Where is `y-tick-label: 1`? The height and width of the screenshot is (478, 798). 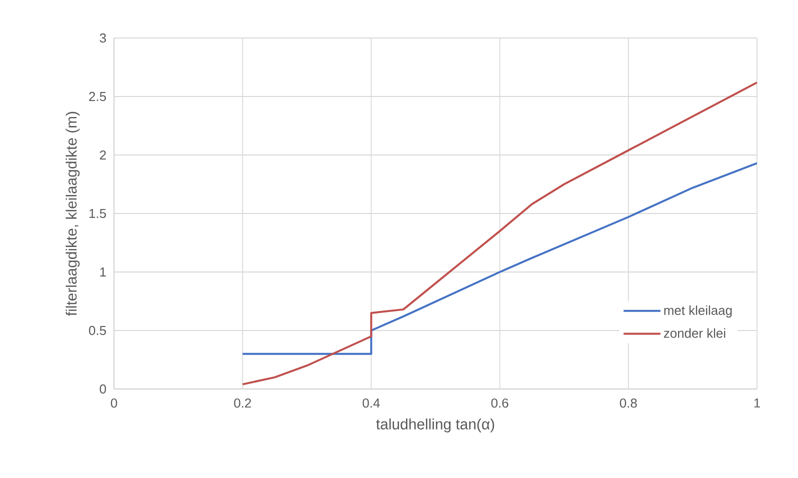 y-tick-label: 1 is located at coordinates (103, 272).